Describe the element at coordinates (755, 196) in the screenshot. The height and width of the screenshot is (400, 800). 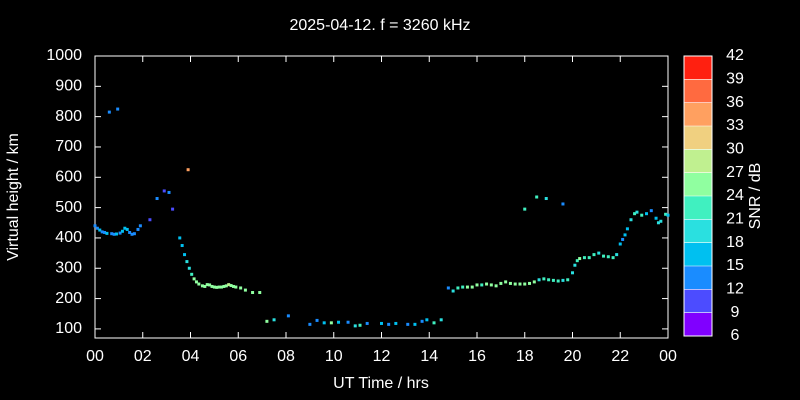
I see `colorbar-label: SNR / dB` at that location.